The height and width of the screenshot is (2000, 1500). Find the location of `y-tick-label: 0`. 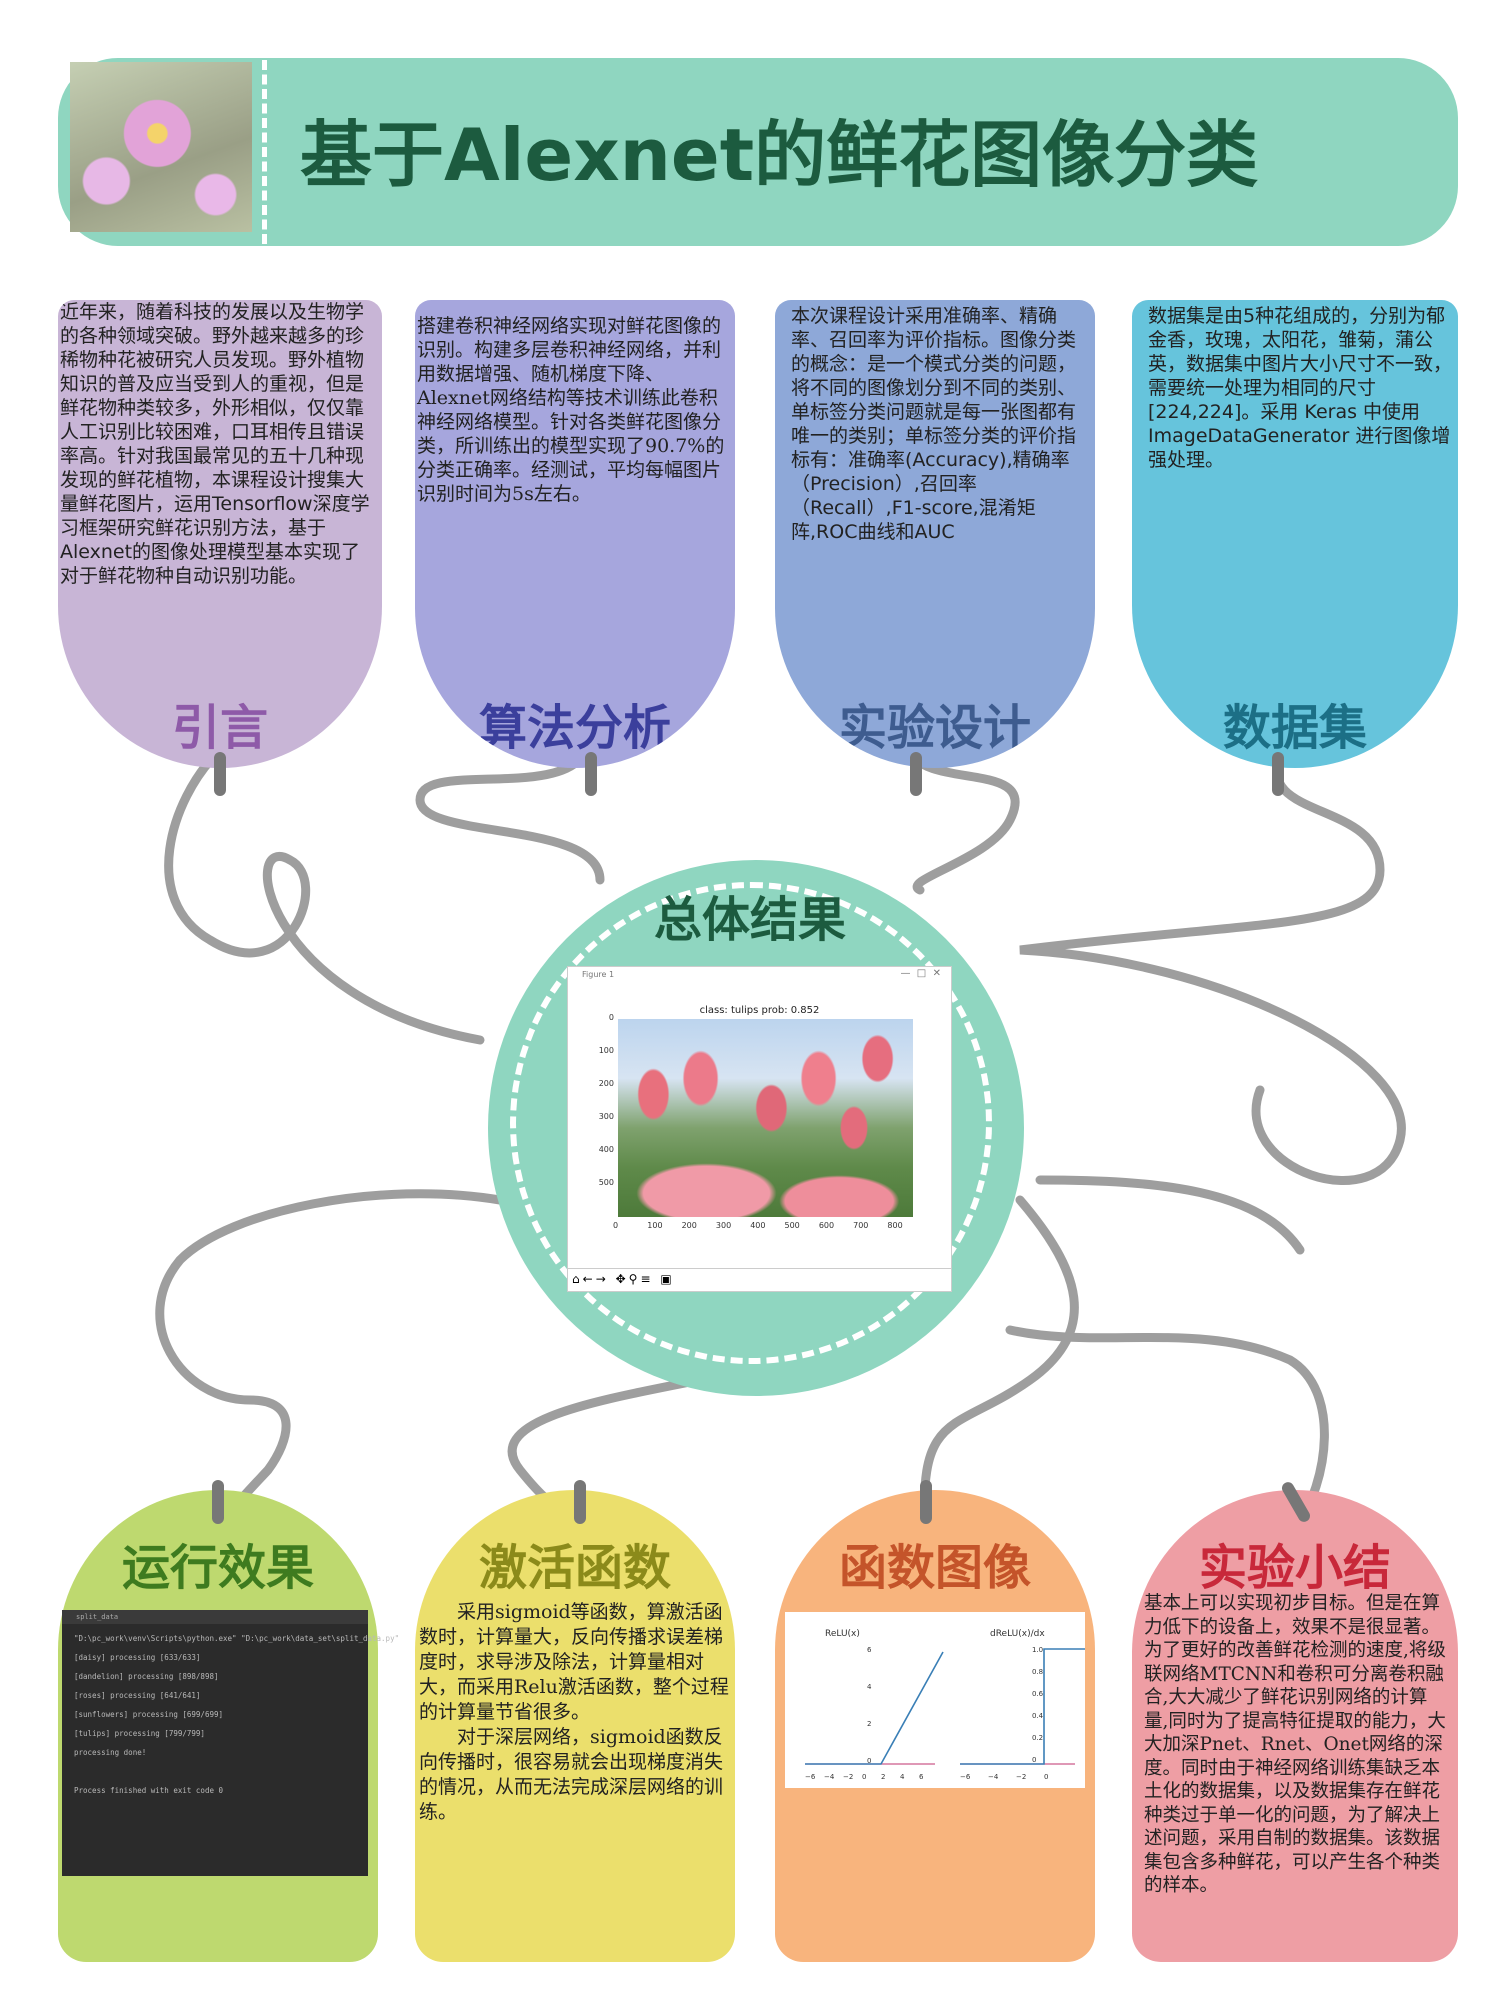

y-tick-label: 0 is located at coordinates (611, 1017).